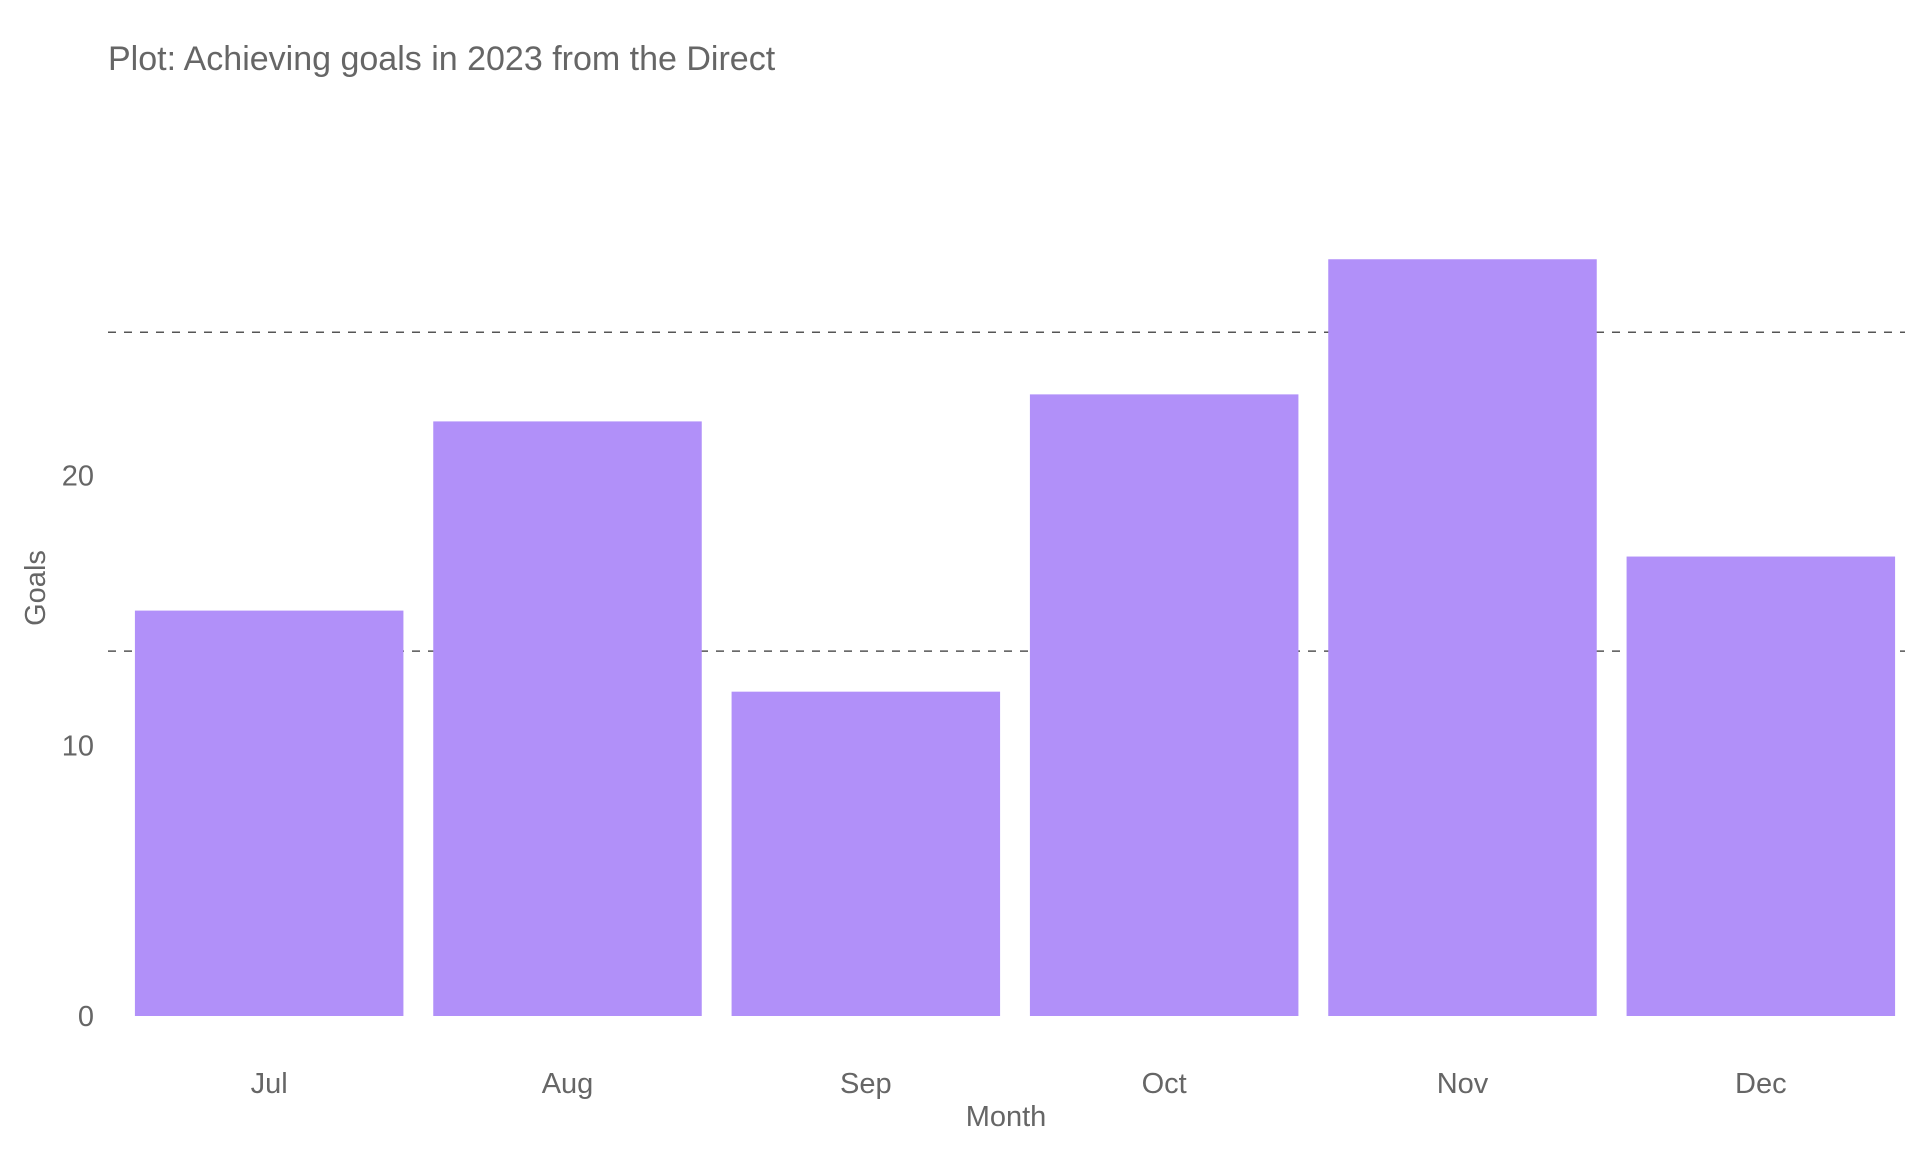  I want to click on bar-jul, so click(269, 813).